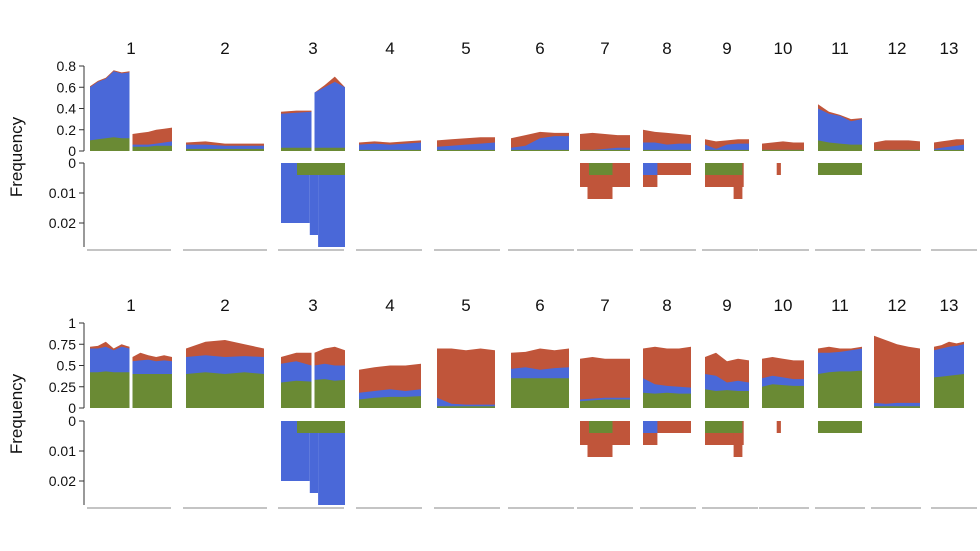  I want to click on chromosome-label: 8, so click(666, 48).